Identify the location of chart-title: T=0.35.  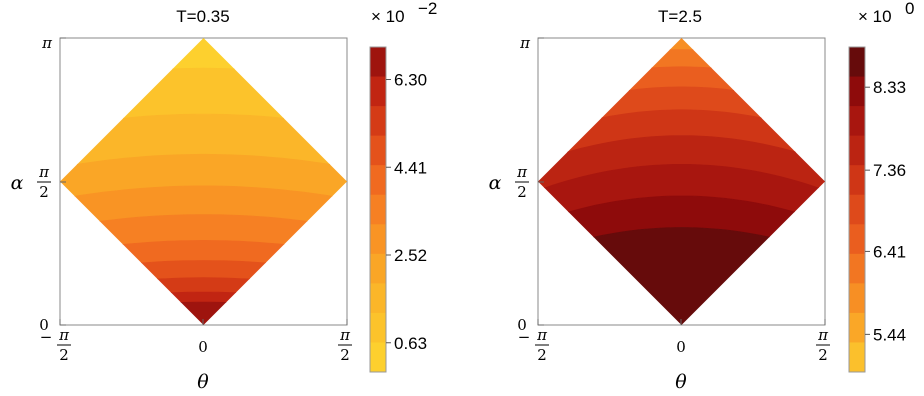
(202, 16).